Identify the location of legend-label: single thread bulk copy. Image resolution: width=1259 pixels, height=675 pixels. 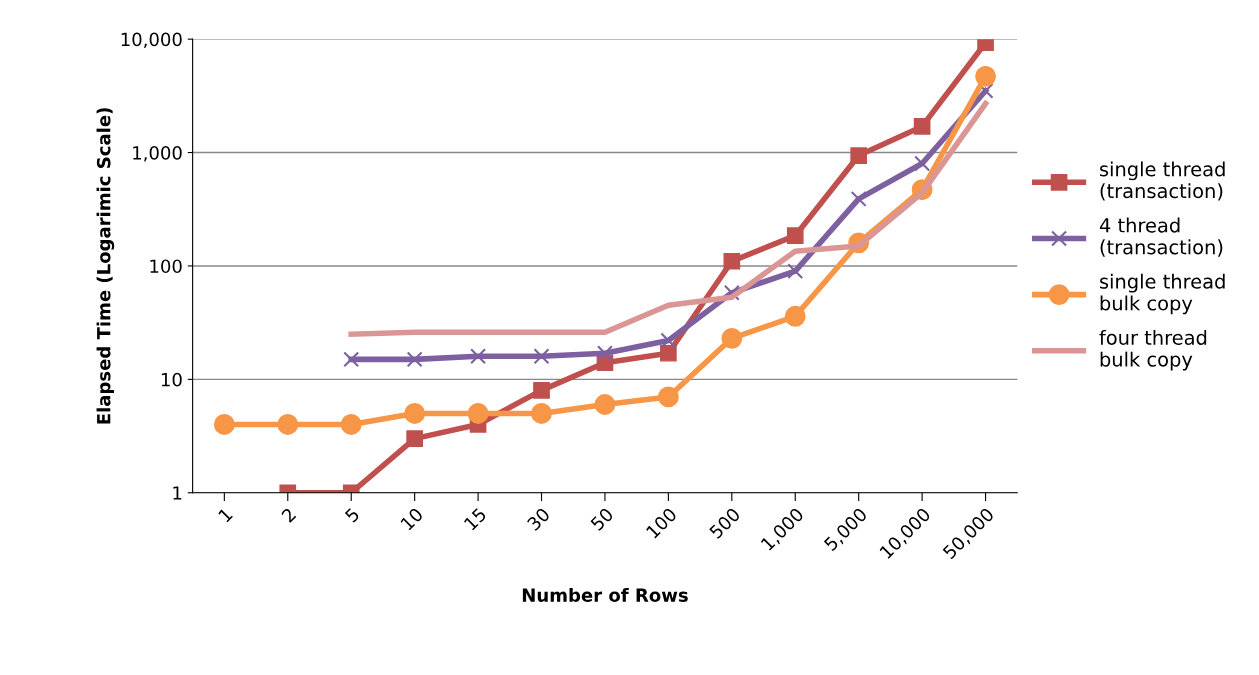
(1162, 294).